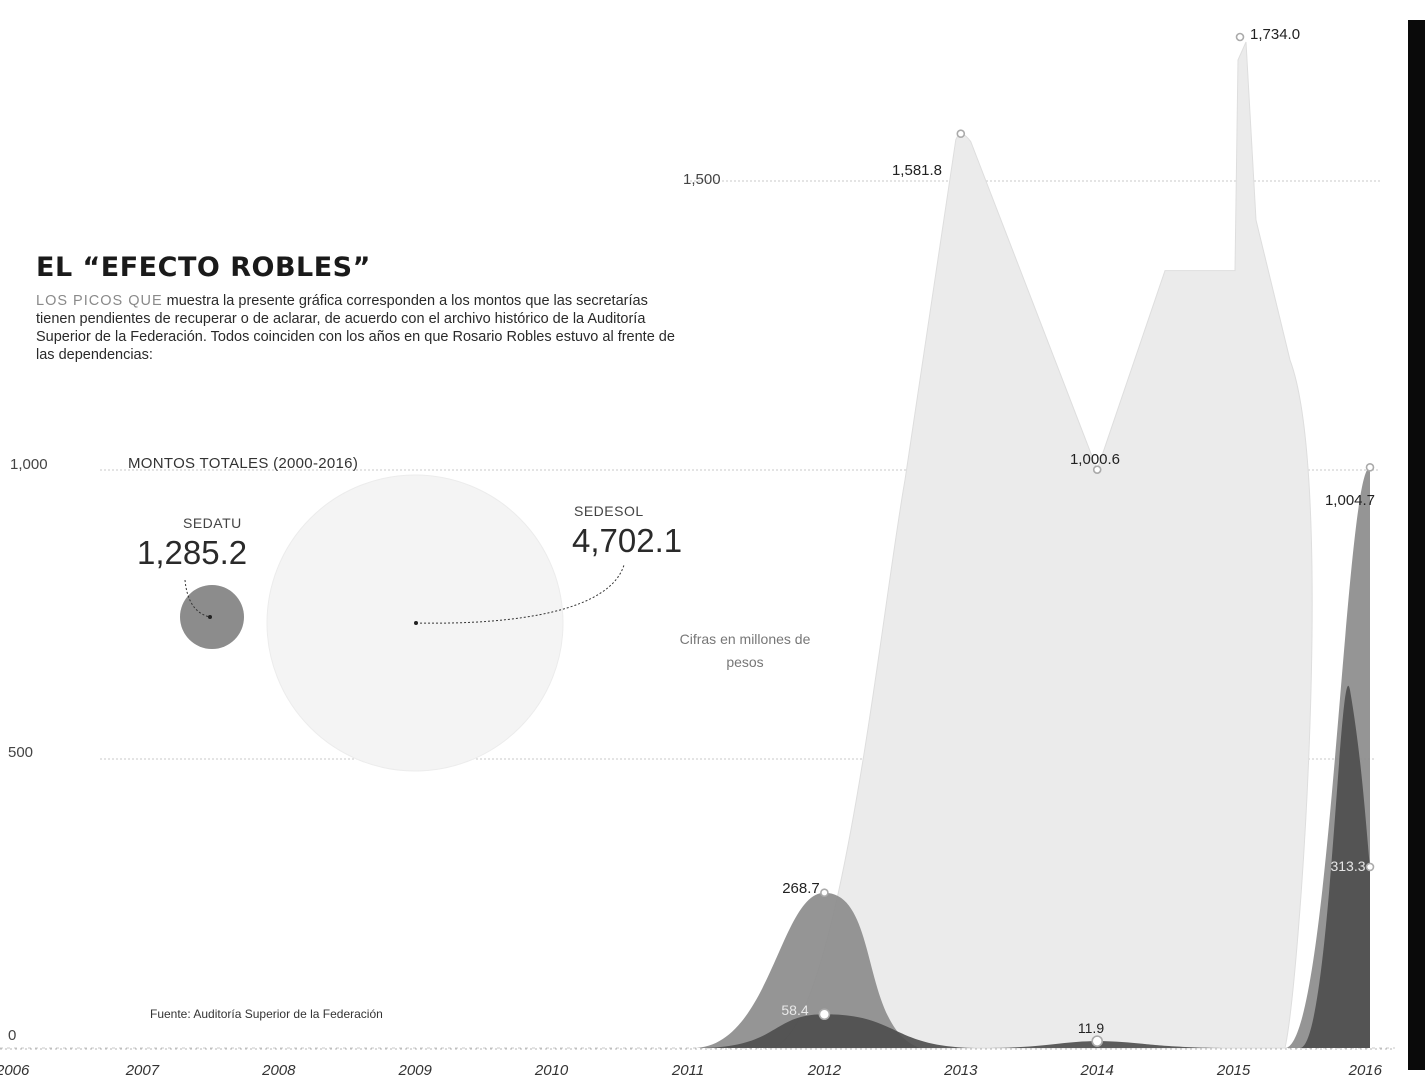 The width and height of the screenshot is (1425, 1091). Describe the element at coordinates (687, 1070) in the screenshot. I see `x-tick-label: 2011` at that location.